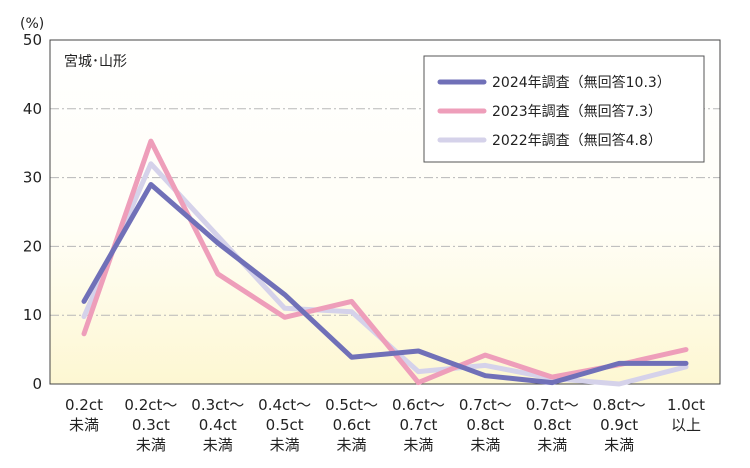 This screenshot has height=468, width=750. Describe the element at coordinates (217, 405) in the screenshot. I see `x-category-label: 0.3ct〜` at that location.